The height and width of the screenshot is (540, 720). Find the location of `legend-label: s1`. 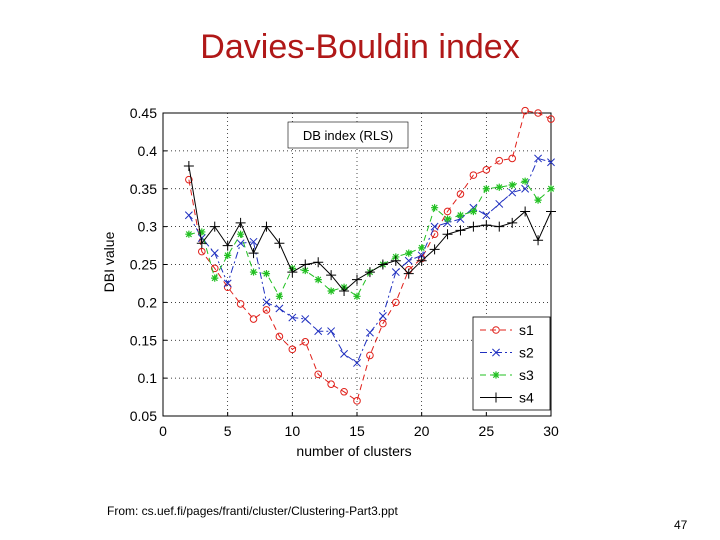

legend-label: s1 is located at coordinates (526, 330).